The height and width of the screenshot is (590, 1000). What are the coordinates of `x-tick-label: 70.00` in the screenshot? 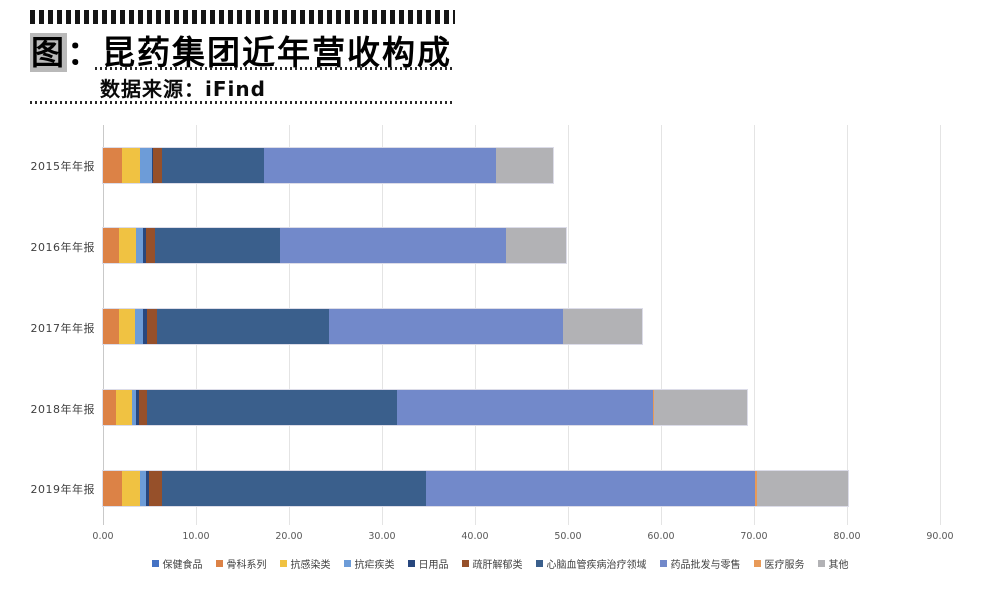 It's located at (754, 536).